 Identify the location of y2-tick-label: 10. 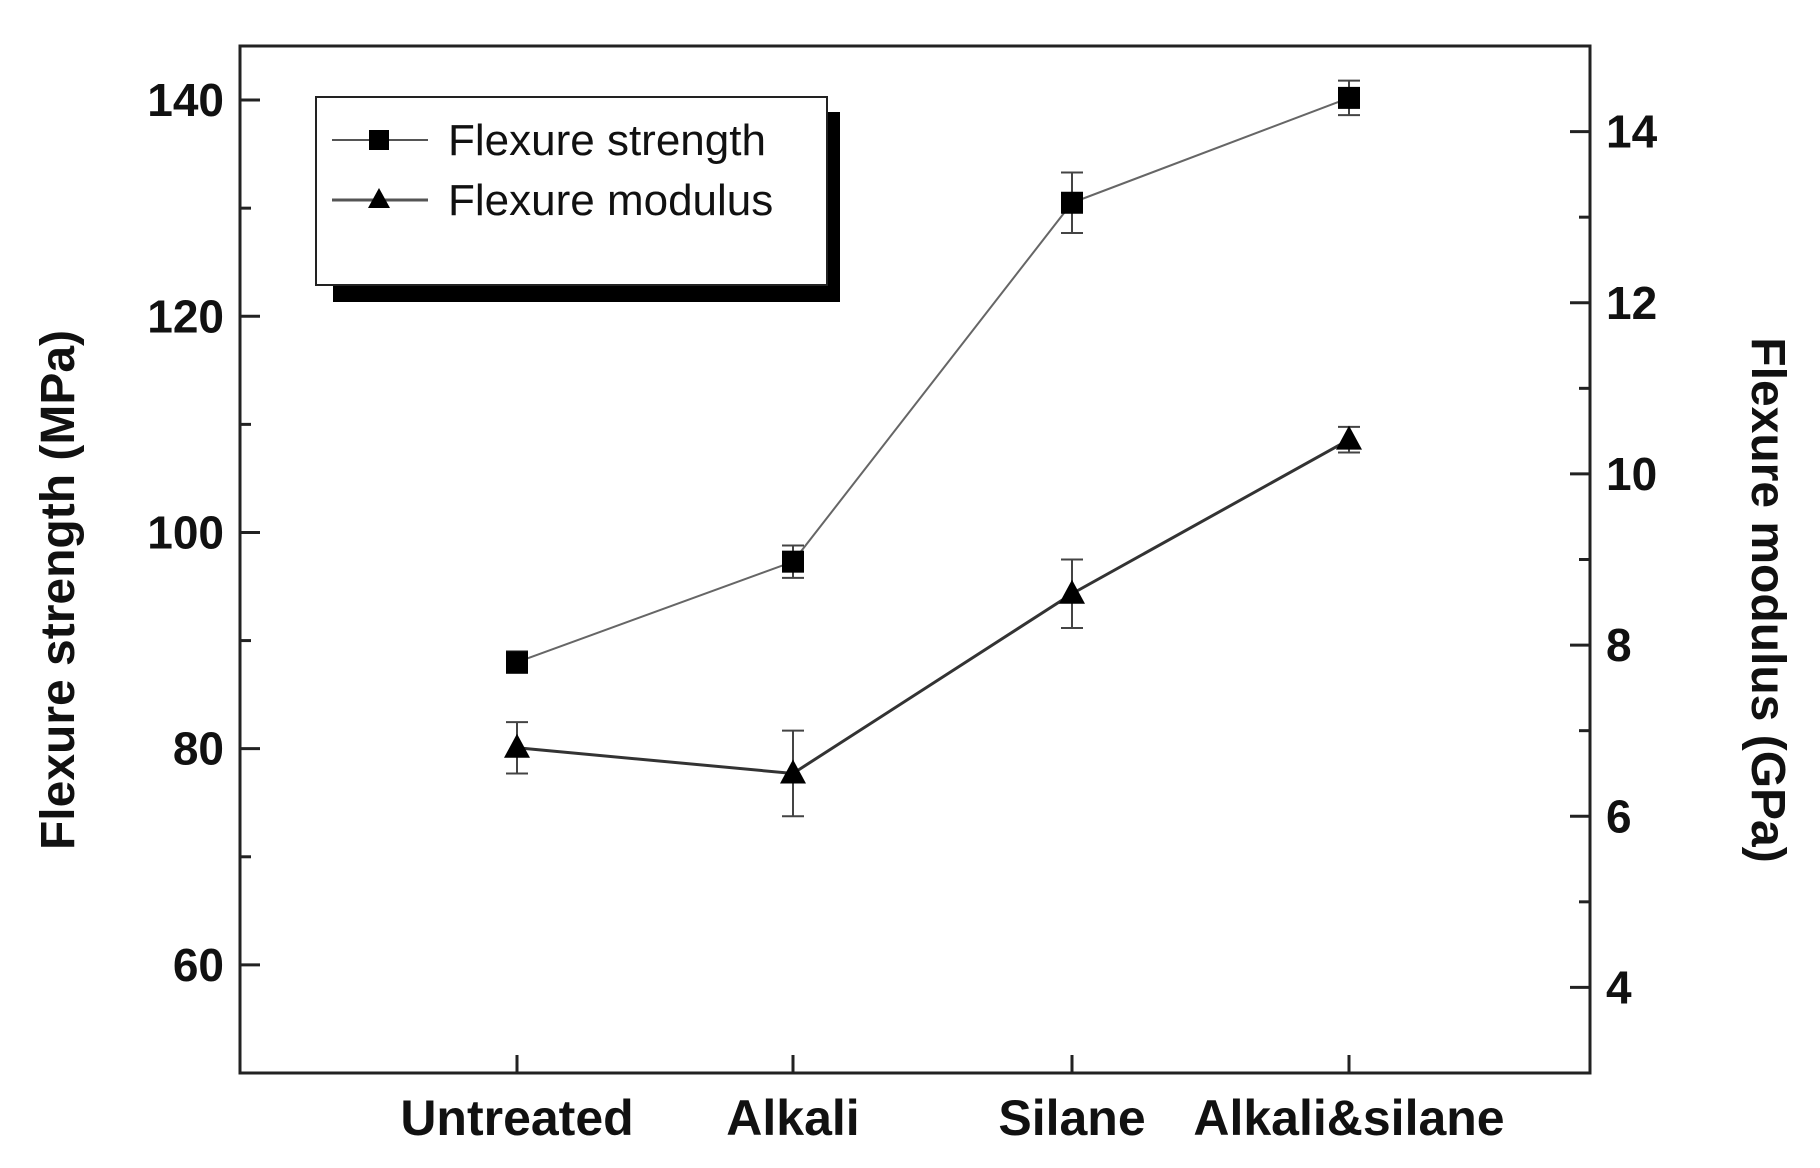
(1631, 474).